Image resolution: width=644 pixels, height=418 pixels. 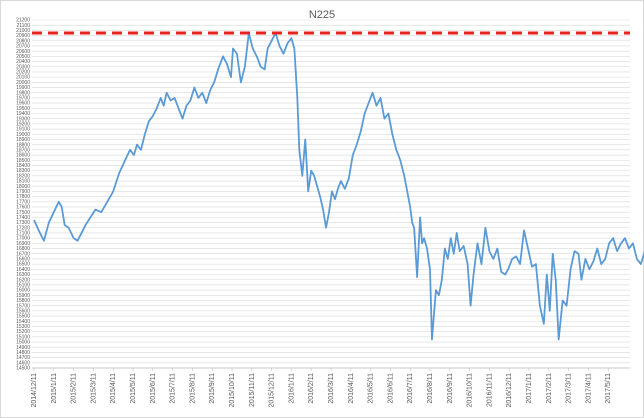 I want to click on y-tick-label: 14700, so click(x=23, y=358).